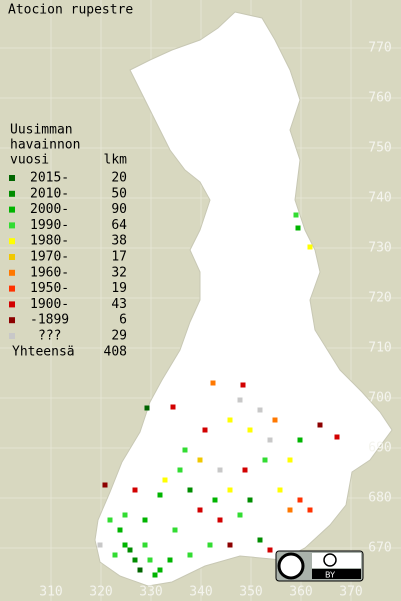  What do you see at coordinates (49, 225) in the screenshot?
I see `legend-label: 1990-` at bounding box center [49, 225].